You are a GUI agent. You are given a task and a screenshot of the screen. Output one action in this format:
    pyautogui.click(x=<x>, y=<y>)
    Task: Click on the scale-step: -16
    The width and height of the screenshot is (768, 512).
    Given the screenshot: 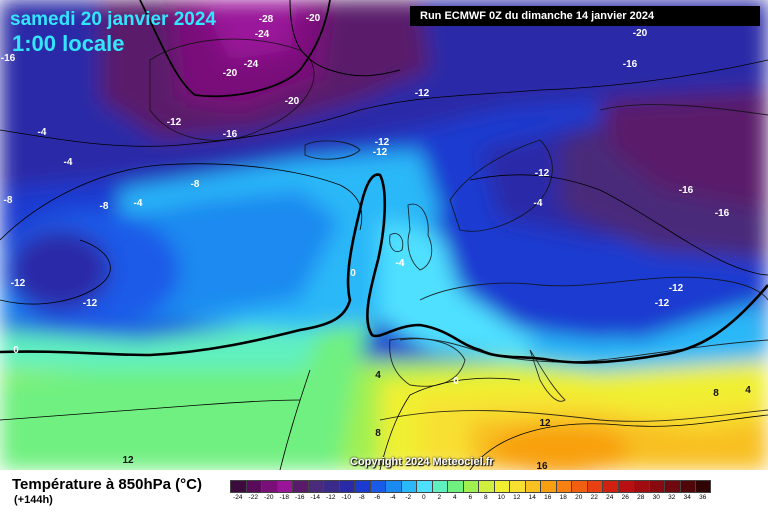 What is the action you would take?
    pyautogui.click(x=300, y=493)
    